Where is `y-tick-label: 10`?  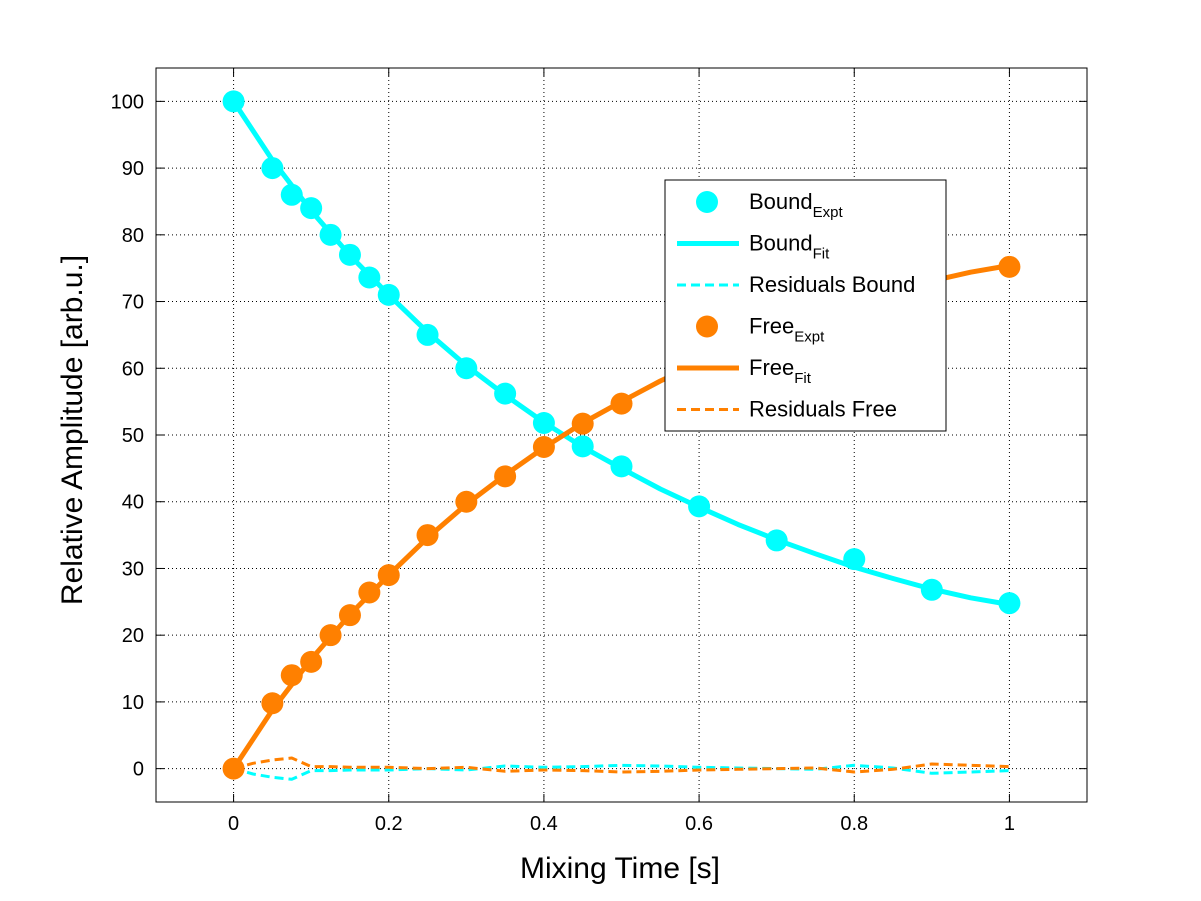 y-tick-label: 10 is located at coordinates (133, 703).